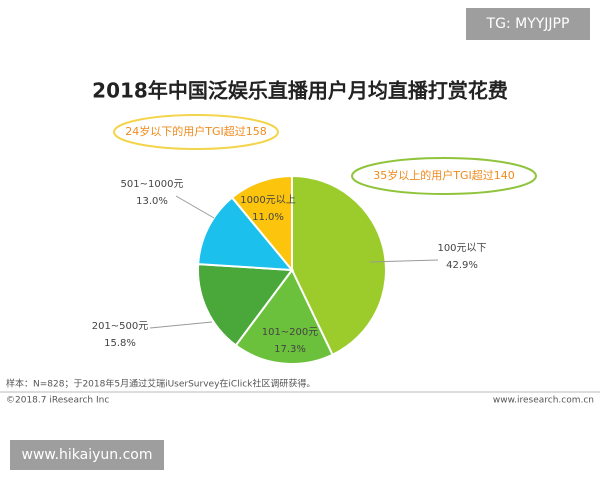  I want to click on slice-label: 1000元以上, so click(267, 200).